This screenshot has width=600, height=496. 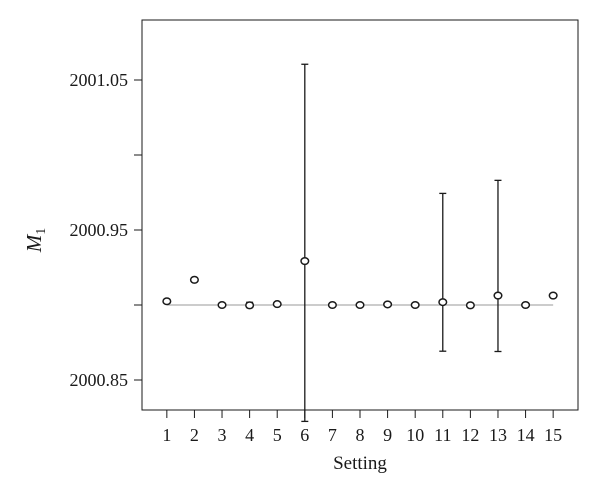 I want to click on x-tick-label: 9, so click(x=387, y=435).